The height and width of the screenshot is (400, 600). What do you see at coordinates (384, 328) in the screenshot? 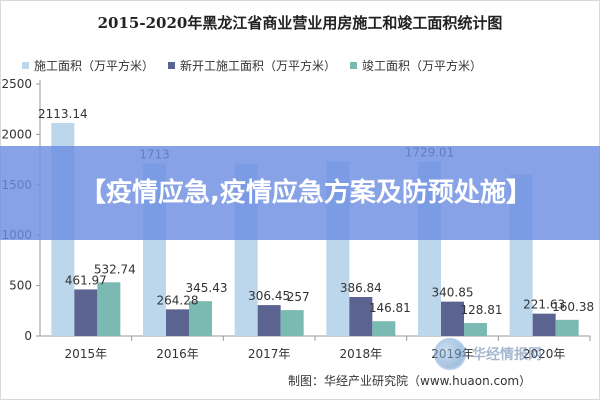
I see `bar-3-2018年` at bounding box center [384, 328].